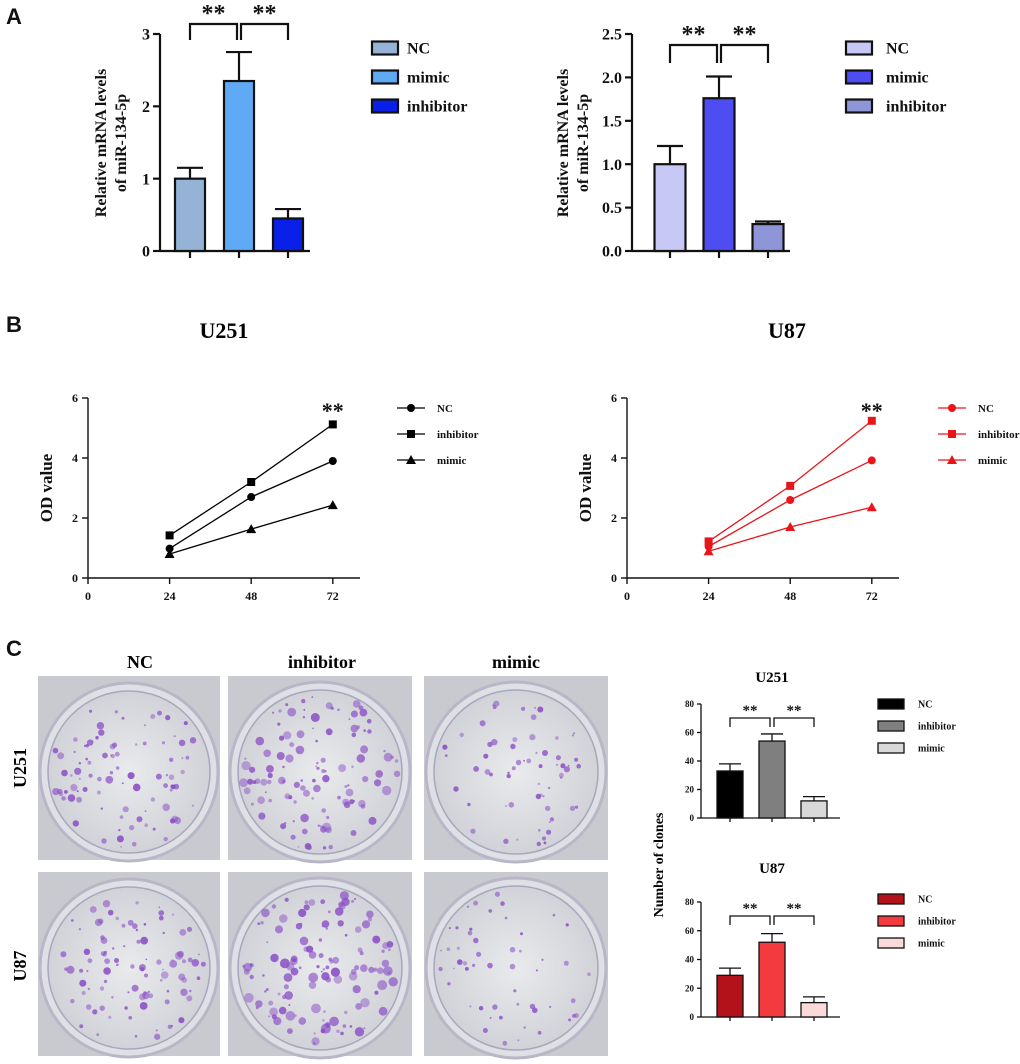 The width and height of the screenshot is (1020, 1064). Describe the element at coordinates (916, 107) in the screenshot. I see `a-right-legend-label-2: inhibitor` at that location.